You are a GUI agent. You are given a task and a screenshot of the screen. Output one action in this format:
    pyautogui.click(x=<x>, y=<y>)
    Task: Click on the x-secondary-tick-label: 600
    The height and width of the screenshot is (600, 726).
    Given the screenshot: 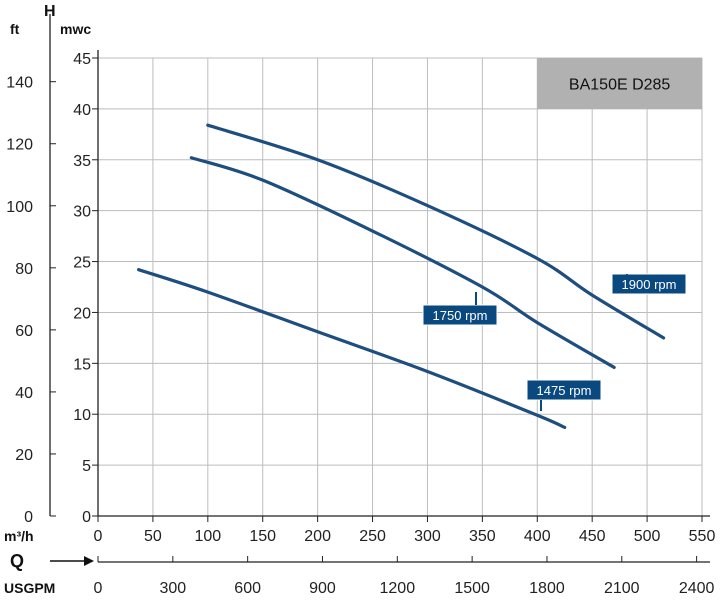 What is the action you would take?
    pyautogui.click(x=247, y=588)
    